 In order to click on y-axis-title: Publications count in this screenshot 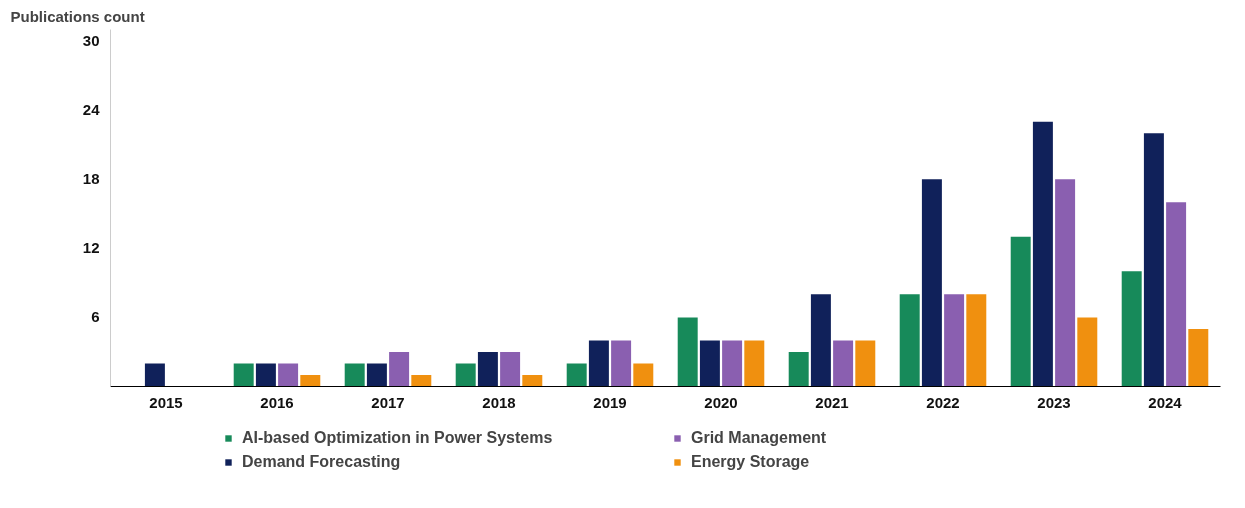, I will do `click(77, 16)`.